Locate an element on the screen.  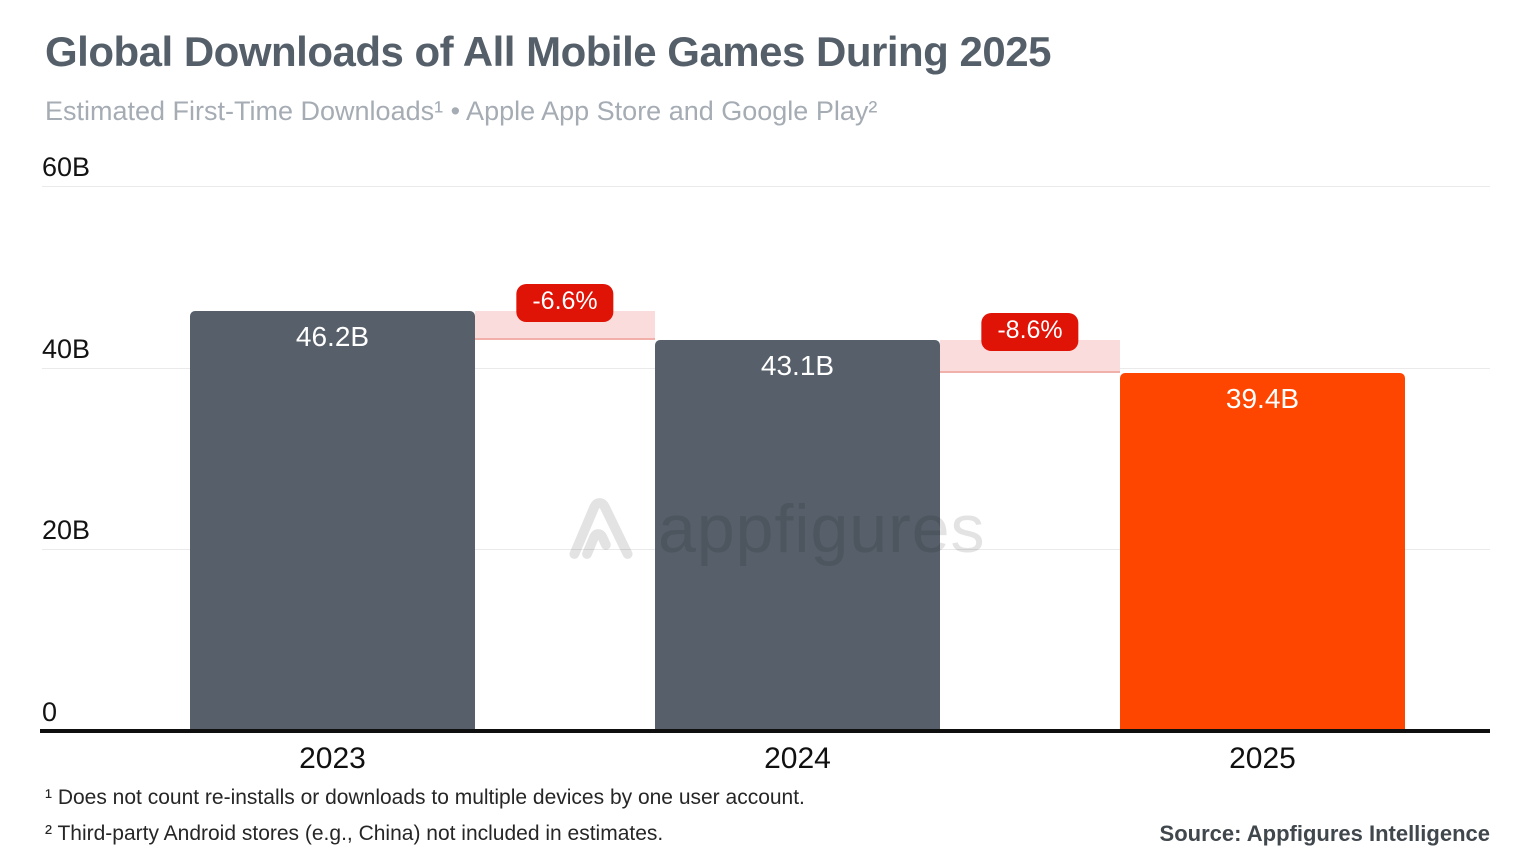
x-axis-tick-label: 2024 is located at coordinates (797, 758).